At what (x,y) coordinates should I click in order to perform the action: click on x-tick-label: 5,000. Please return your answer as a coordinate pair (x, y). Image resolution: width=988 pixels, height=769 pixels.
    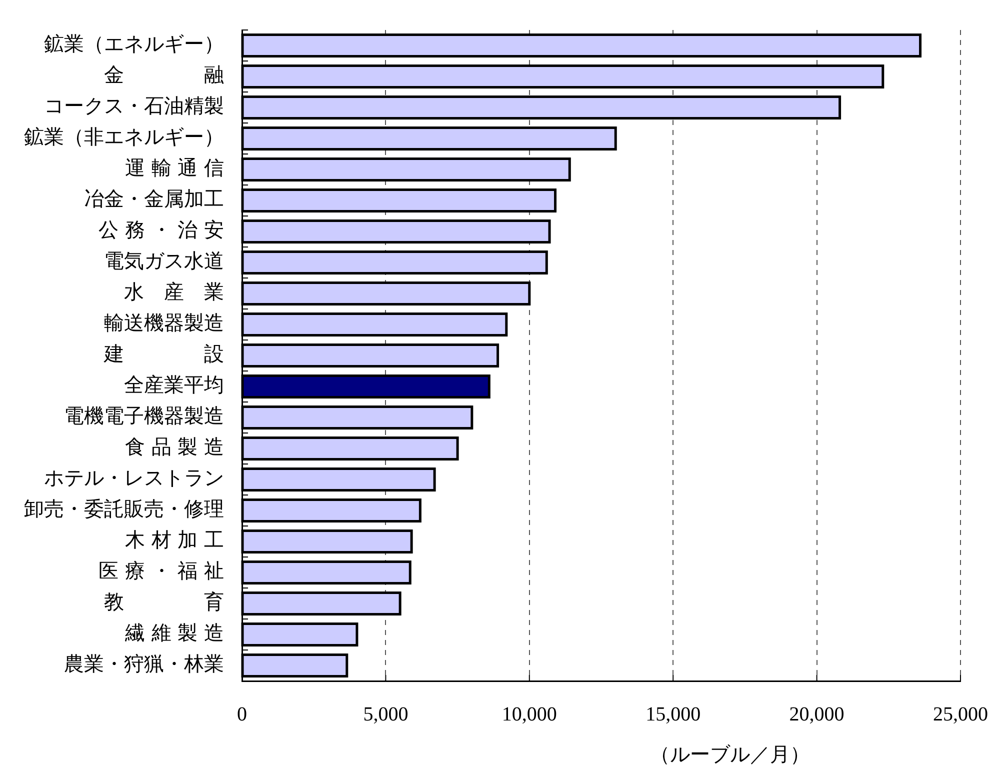
    Looking at the image, I should click on (385, 714).